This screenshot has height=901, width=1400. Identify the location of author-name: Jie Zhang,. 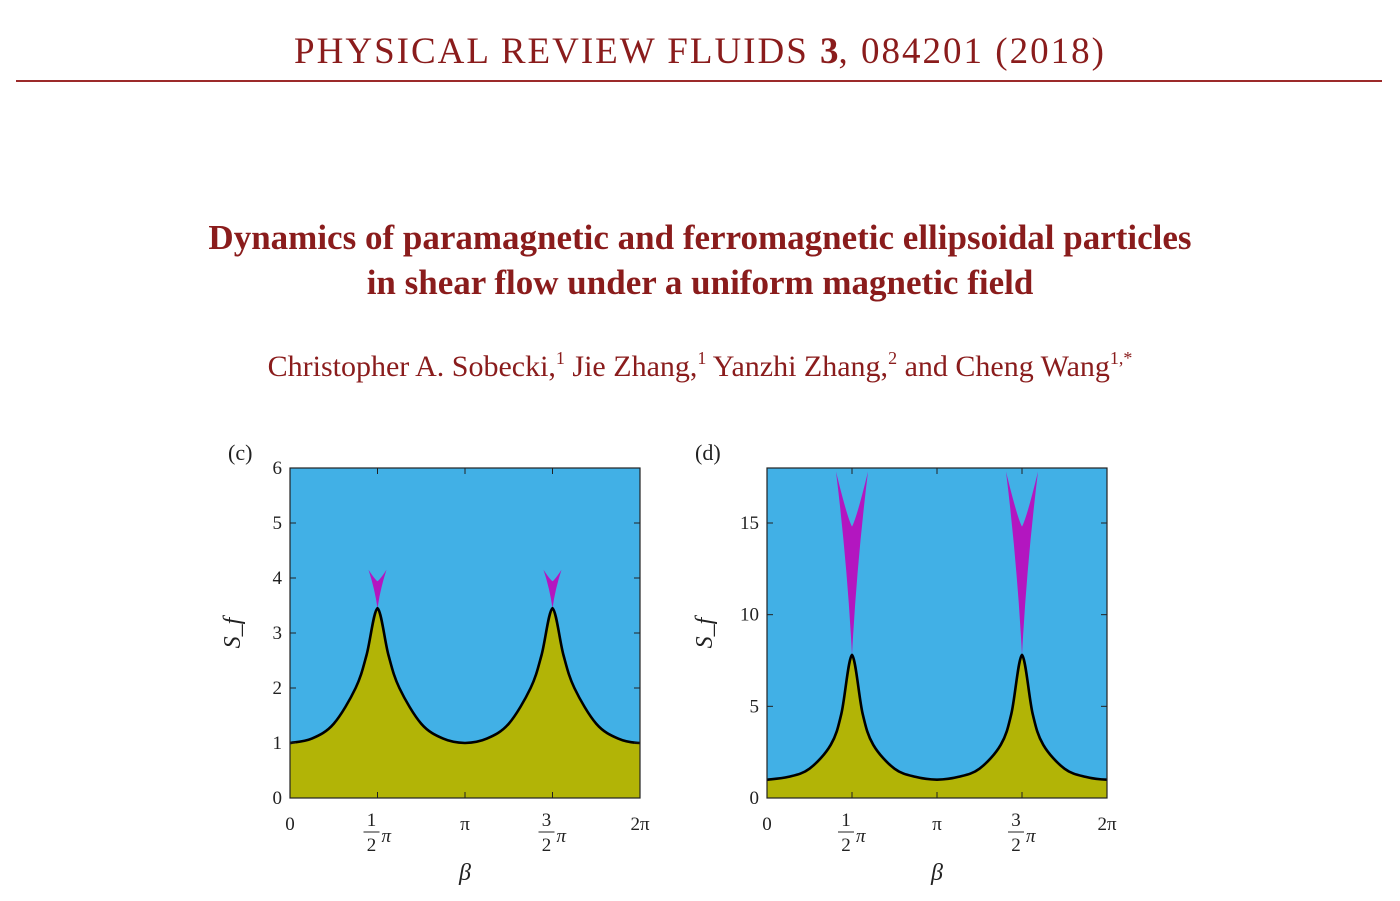
(635, 366).